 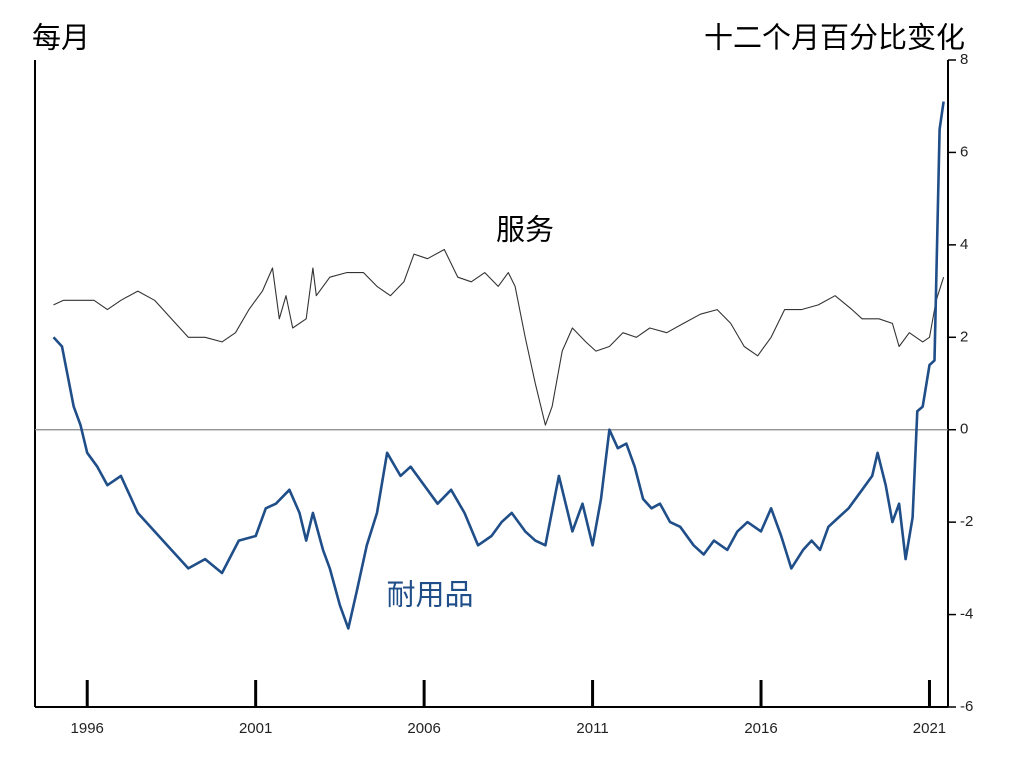 What do you see at coordinates (423, 728) in the screenshot?
I see `x-tick-label: 2006` at bounding box center [423, 728].